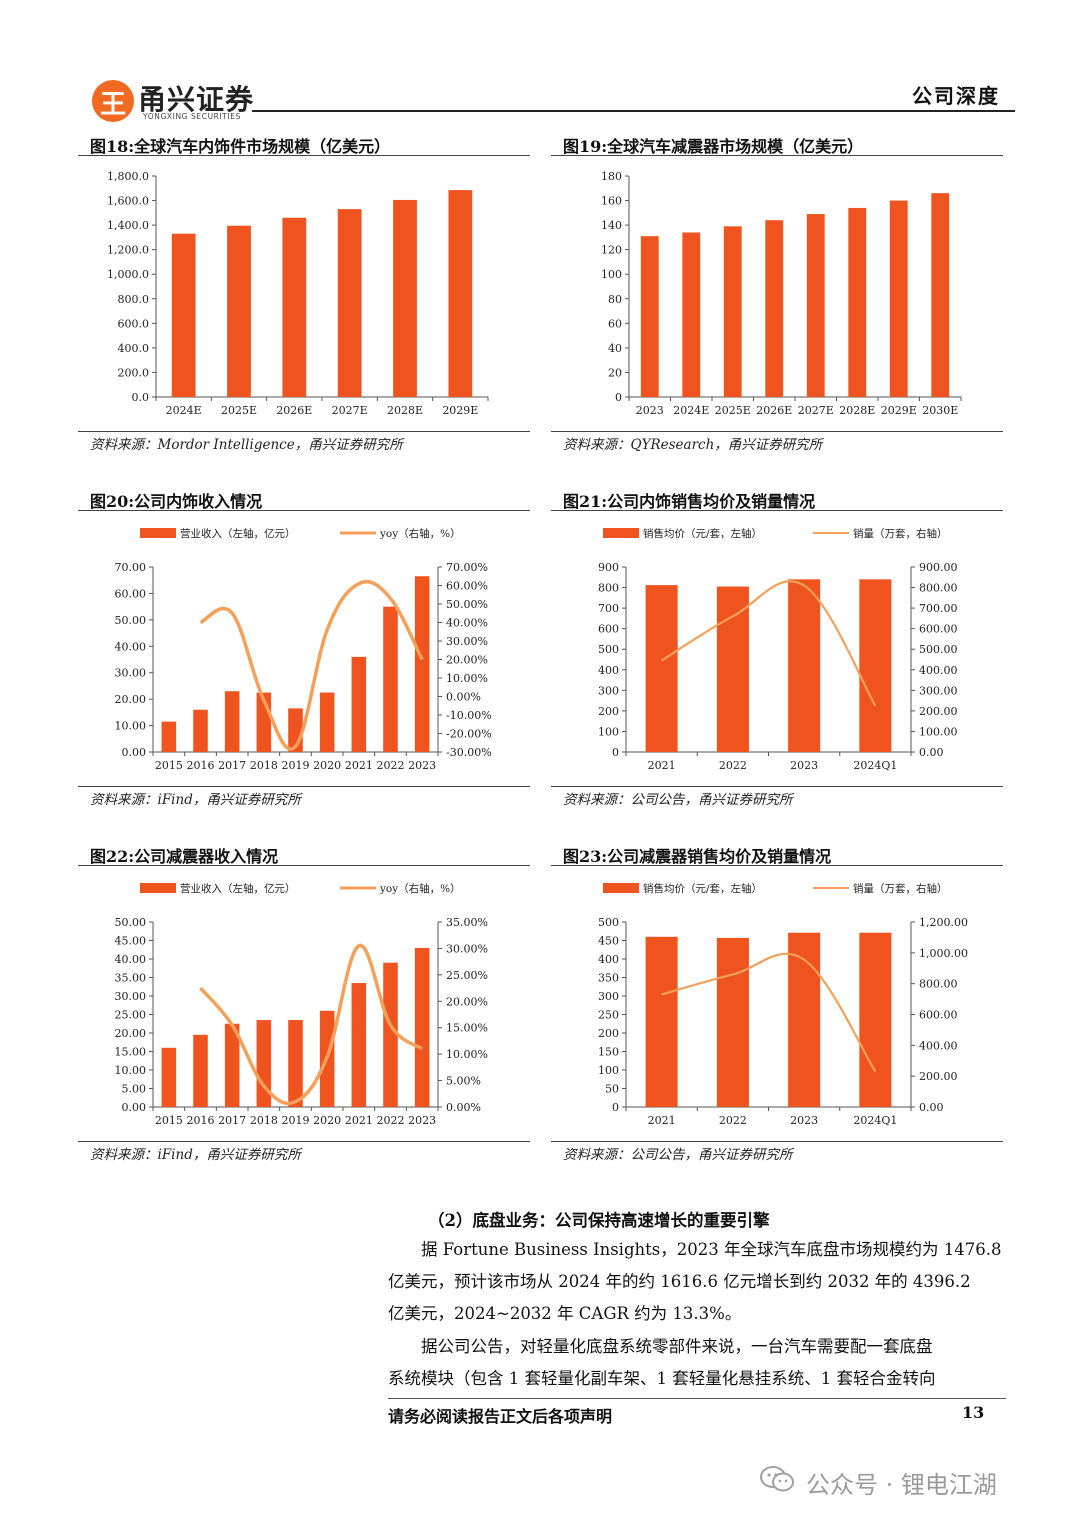 The width and height of the screenshot is (1080, 1527). I want to click on y2-tick-label: 300.00, so click(938, 690).